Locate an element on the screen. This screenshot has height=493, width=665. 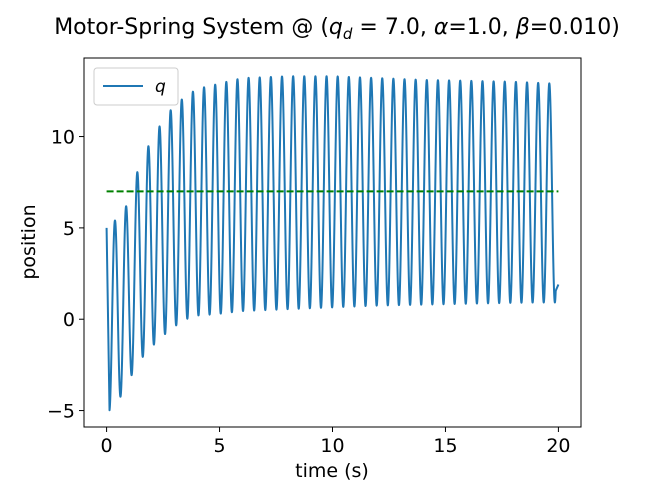
y-tick-label: 5 is located at coordinates (69, 229).